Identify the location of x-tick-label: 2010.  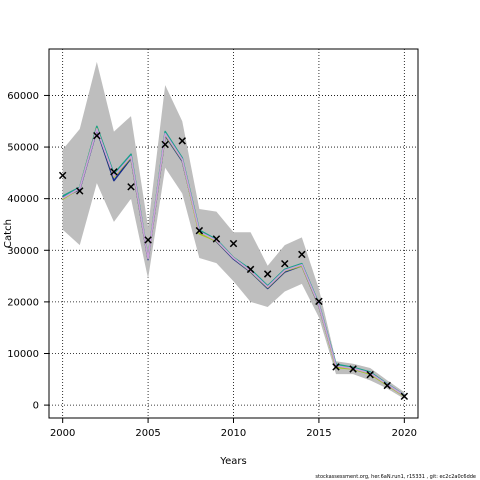
(233, 433).